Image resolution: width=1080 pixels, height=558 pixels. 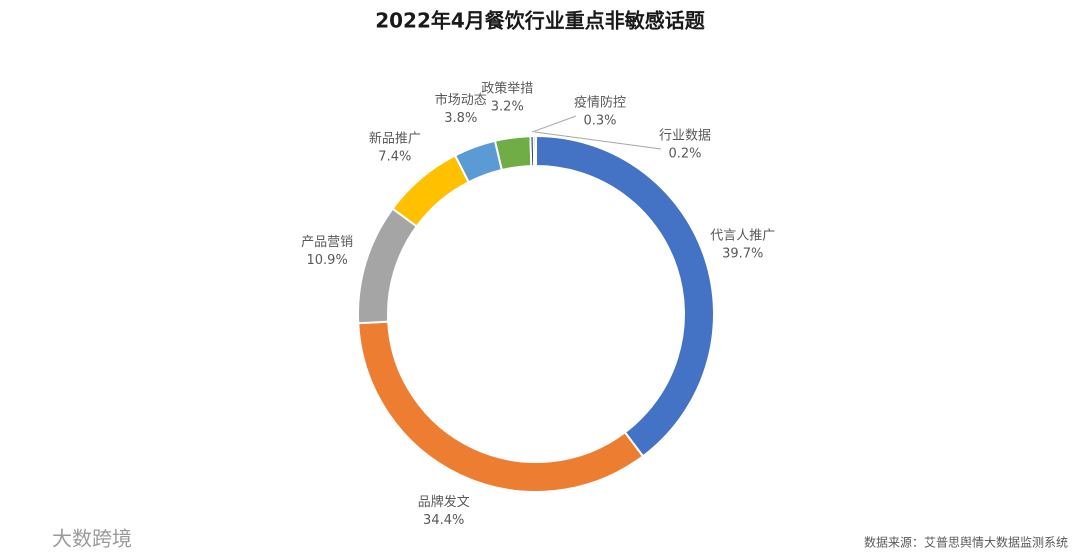 What do you see at coordinates (966, 542) in the screenshot?
I see `source-note: 数据来源：艾普思舆情大数据监测系统` at bounding box center [966, 542].